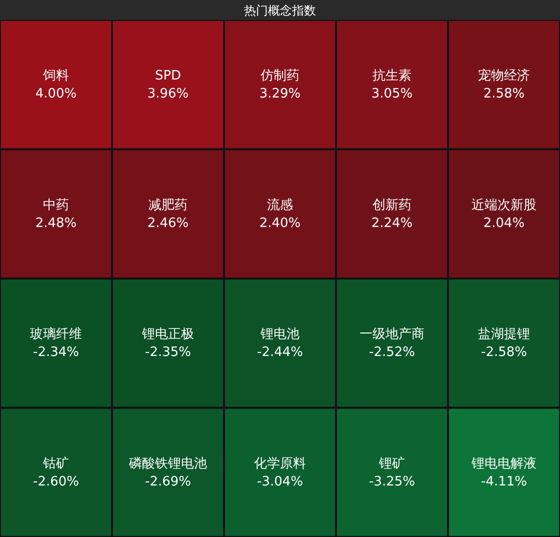 The height and width of the screenshot is (537, 560). What do you see at coordinates (168, 76) in the screenshot?
I see `category-label: SPD` at bounding box center [168, 76].